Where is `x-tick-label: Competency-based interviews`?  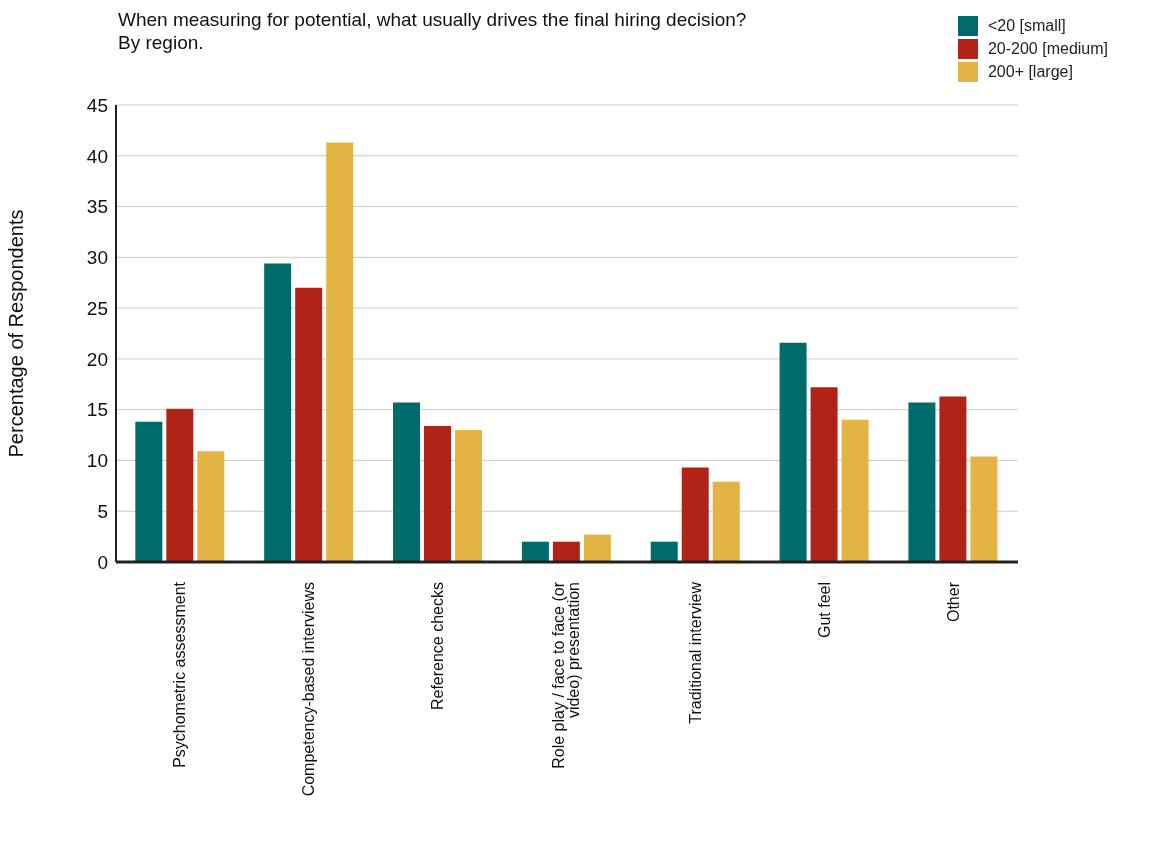 x-tick-label: Competency-based interviews is located at coordinates (309, 689).